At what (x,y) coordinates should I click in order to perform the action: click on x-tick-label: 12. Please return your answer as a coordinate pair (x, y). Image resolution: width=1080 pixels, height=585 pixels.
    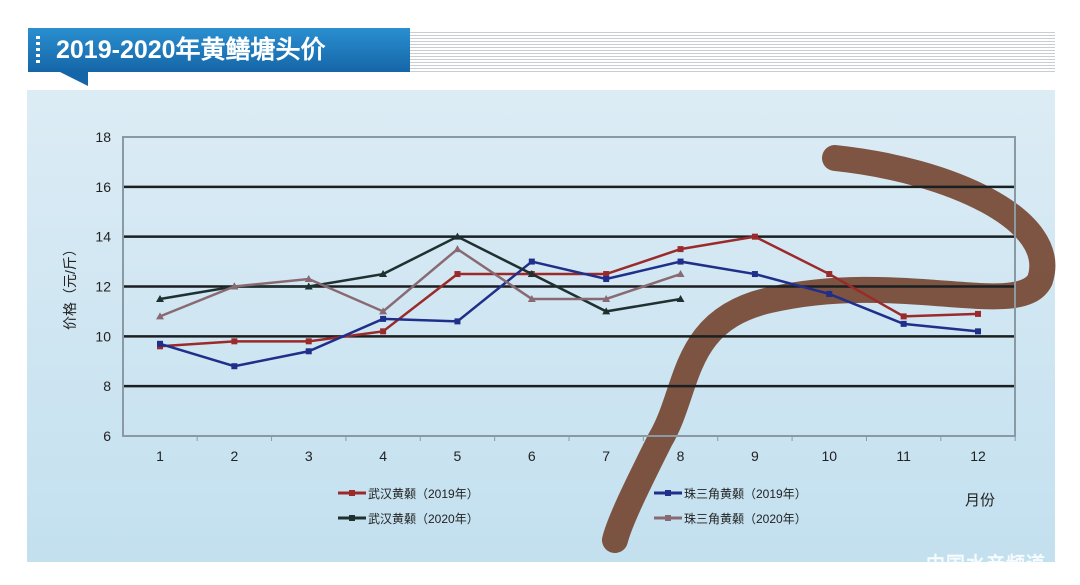
    Looking at the image, I should click on (978, 456).